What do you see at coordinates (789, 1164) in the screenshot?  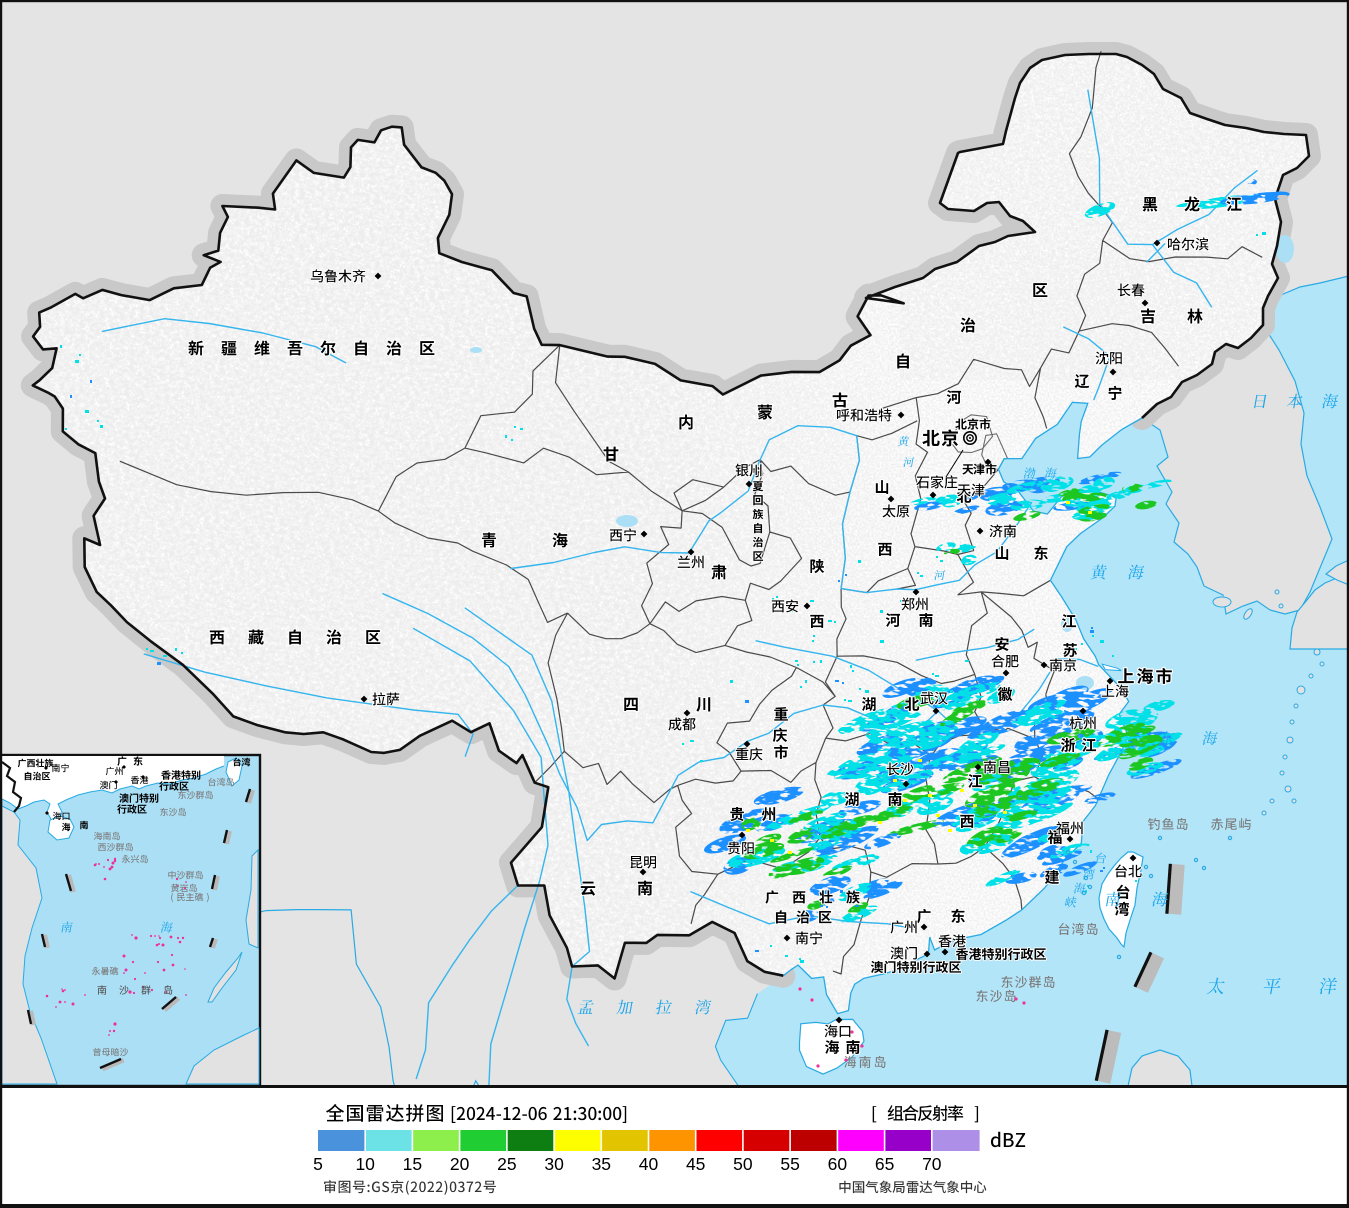 I see `svg-text: 55` at bounding box center [789, 1164].